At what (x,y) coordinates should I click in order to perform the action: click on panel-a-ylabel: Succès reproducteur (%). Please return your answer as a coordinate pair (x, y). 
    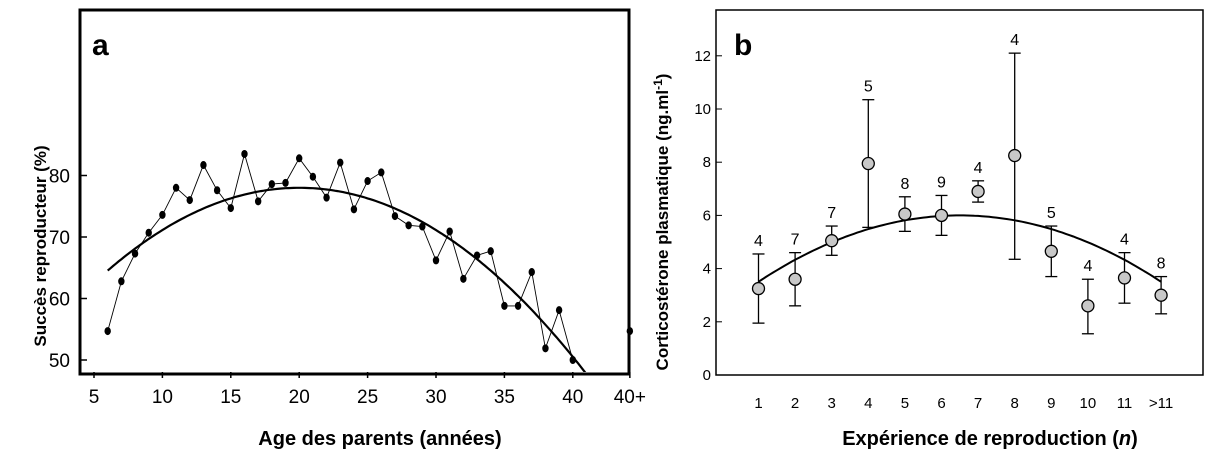
    Looking at the image, I should click on (40, 245).